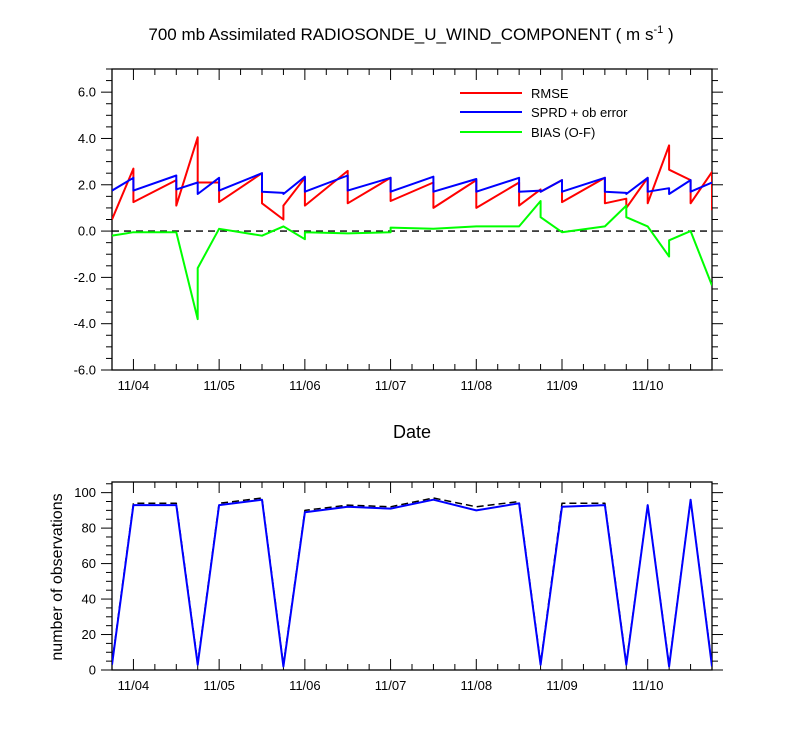 The height and width of the screenshot is (750, 800). I want to click on title-end: ), so click(668, 34).